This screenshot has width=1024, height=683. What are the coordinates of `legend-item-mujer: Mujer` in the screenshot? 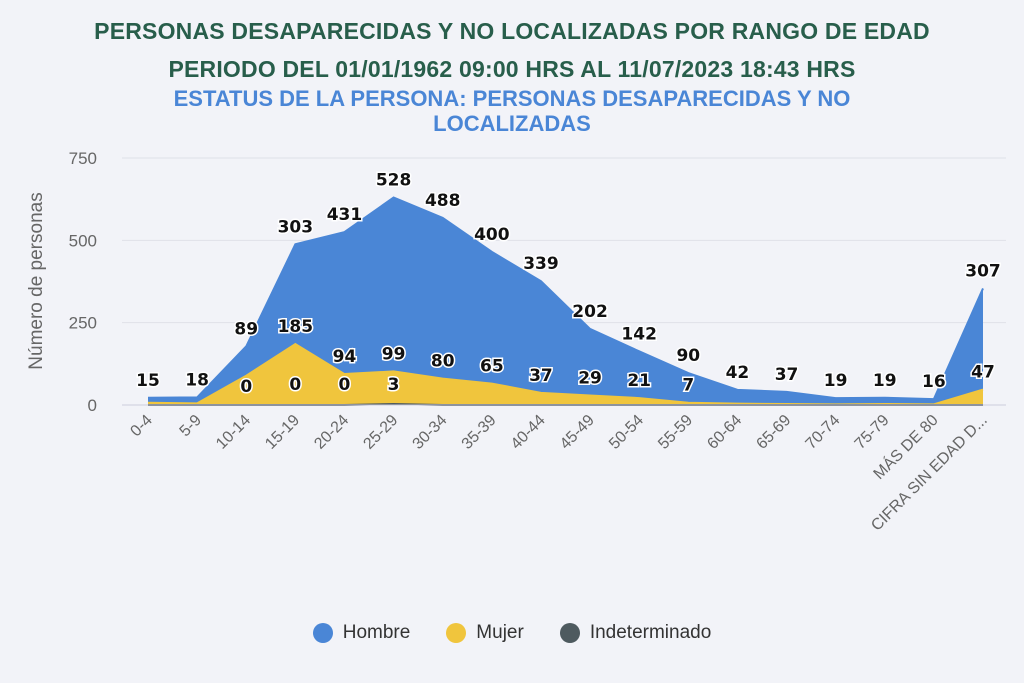 It's located at (485, 633).